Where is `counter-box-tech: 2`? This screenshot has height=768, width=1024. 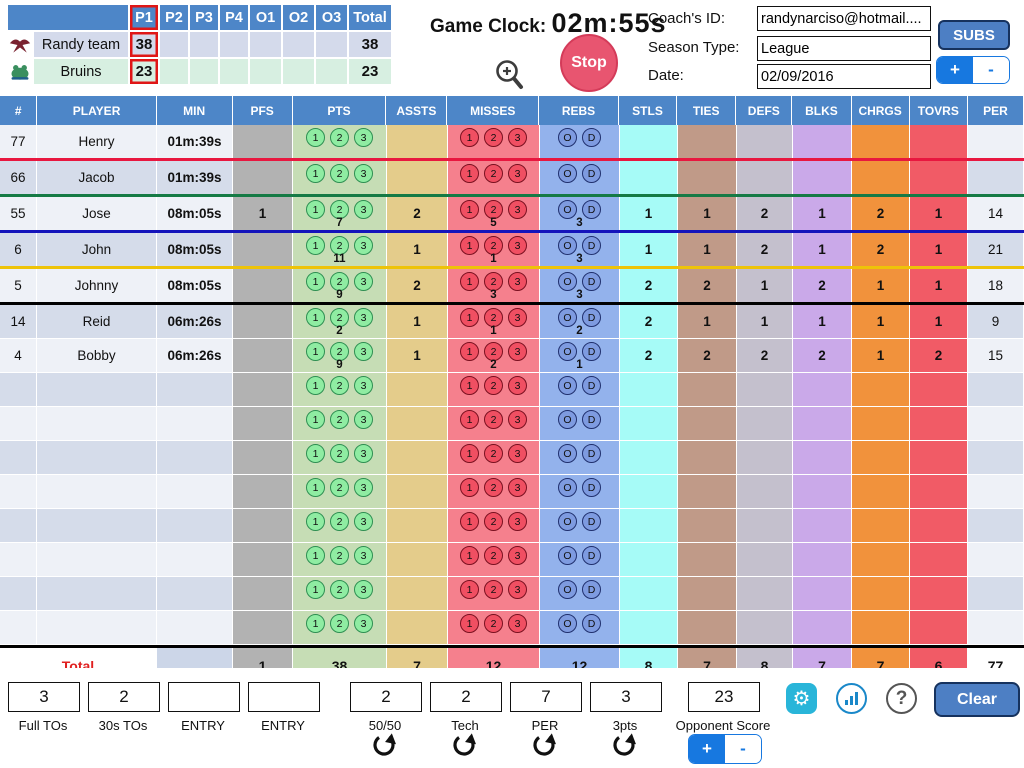 counter-box-tech: 2 is located at coordinates (466, 697).